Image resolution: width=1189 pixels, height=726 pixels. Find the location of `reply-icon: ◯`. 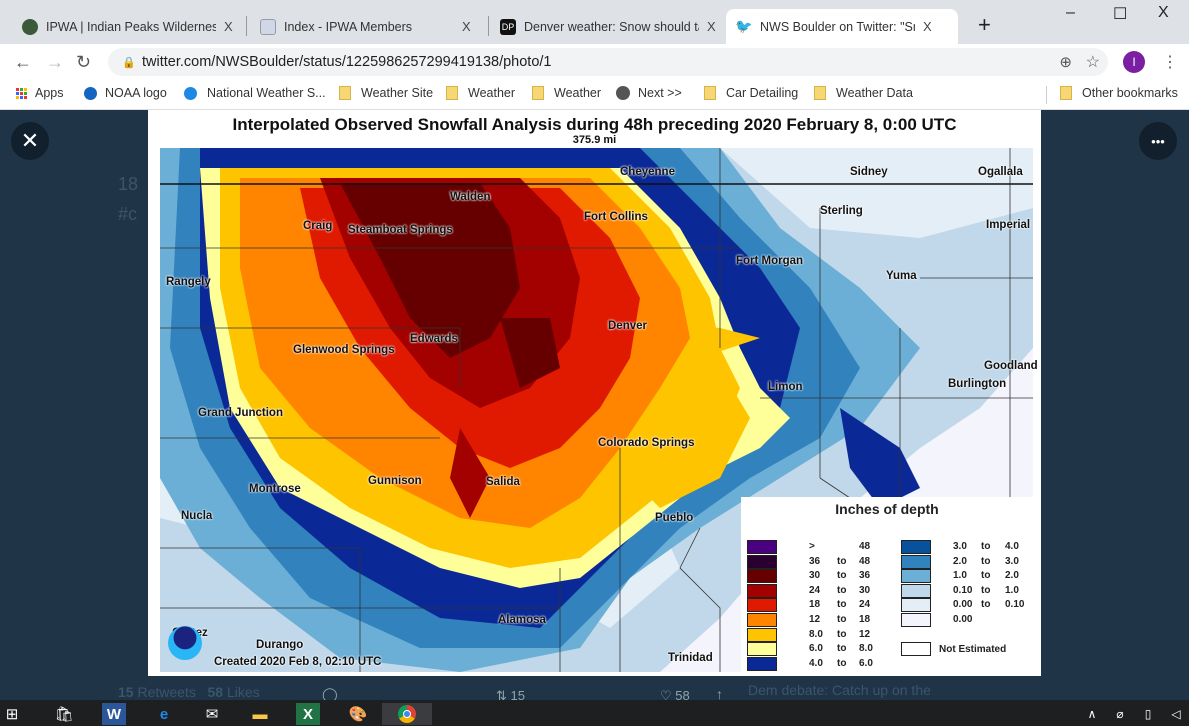

reply-icon: ◯ is located at coordinates (330, 694).